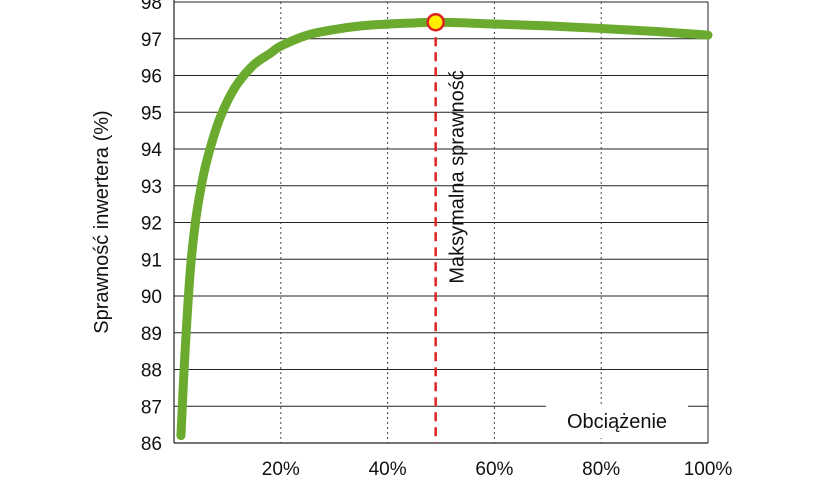  Describe the element at coordinates (151, 297) in the screenshot. I see `y-tick-label: 90` at that location.